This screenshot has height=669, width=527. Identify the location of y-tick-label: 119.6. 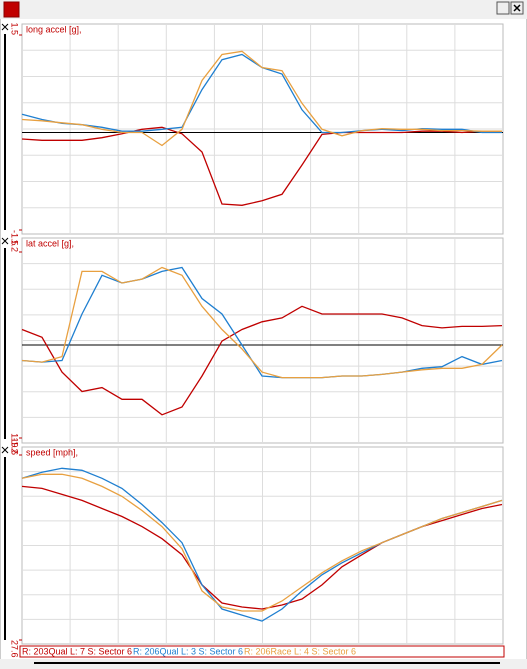
(15, 444).